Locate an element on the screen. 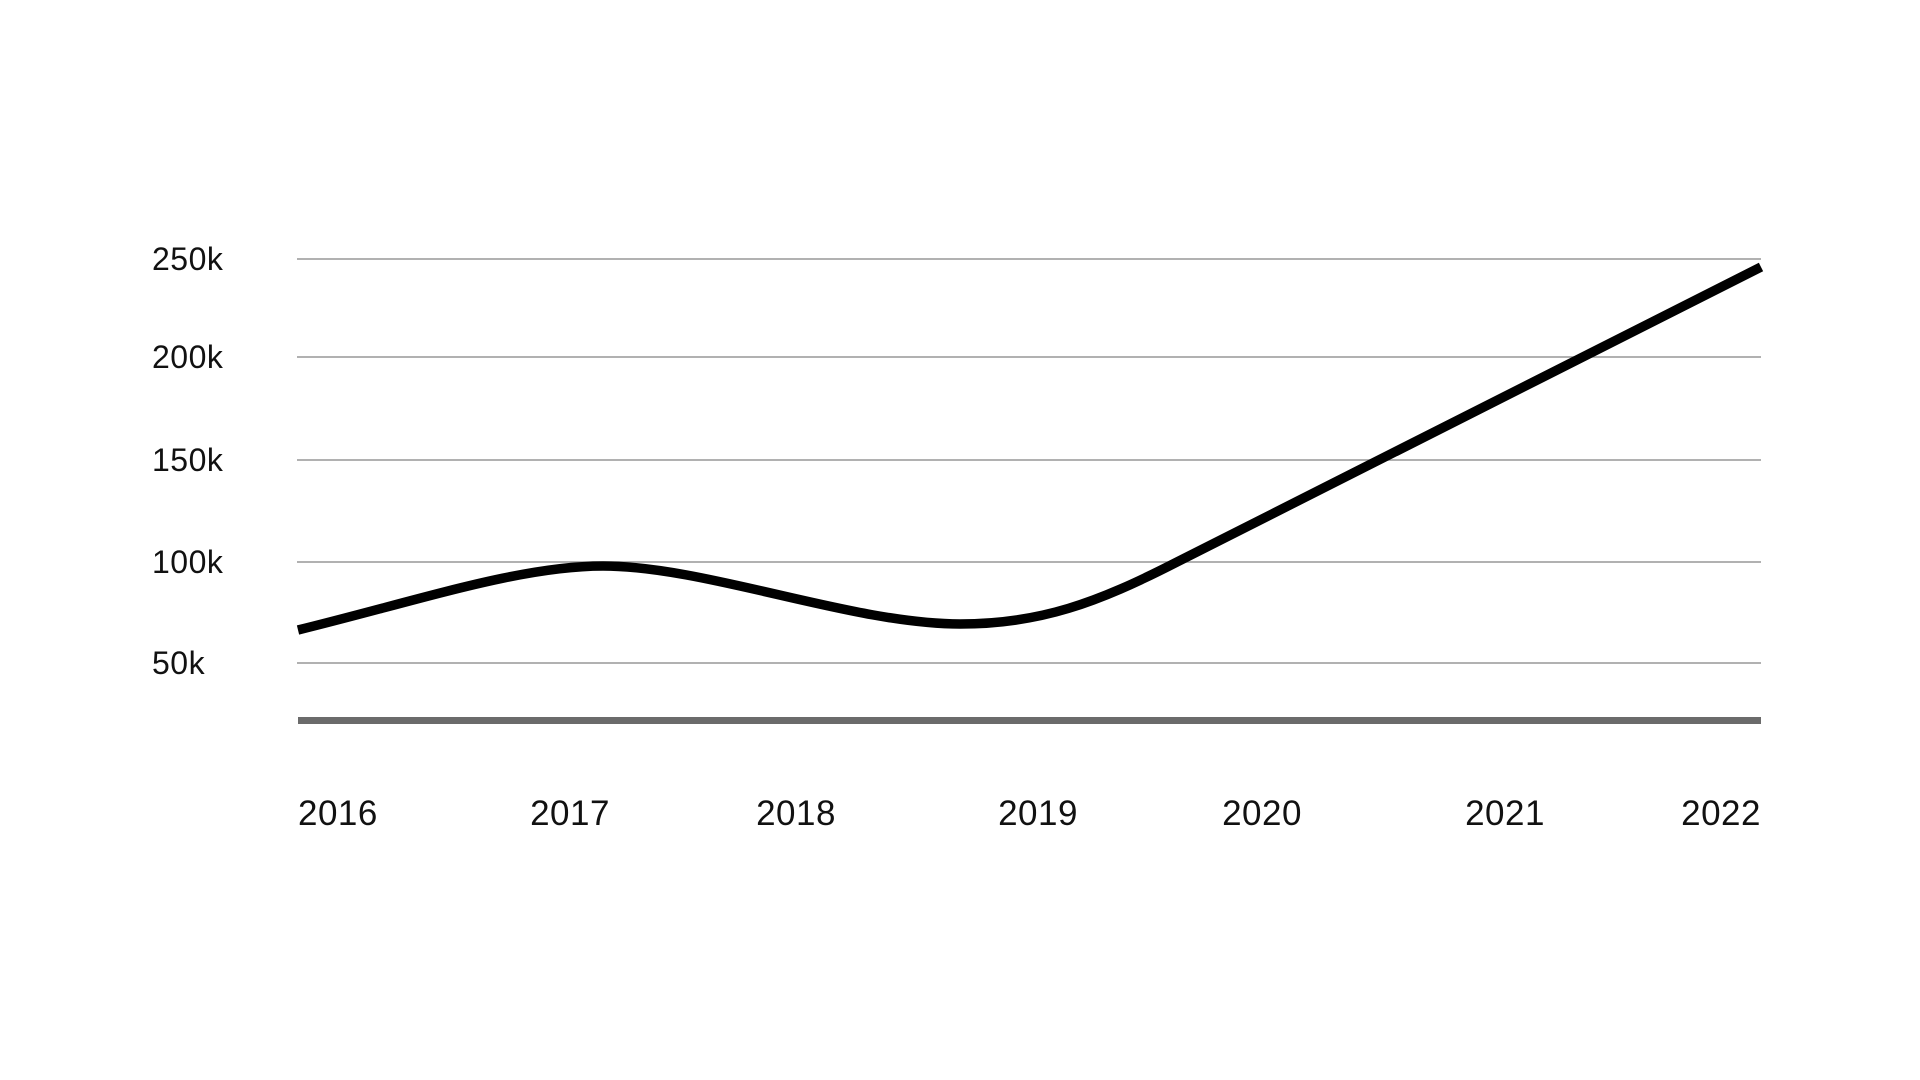 This screenshot has width=1920, height=1080. x-tick-label-2017: 2017 is located at coordinates (570, 813).